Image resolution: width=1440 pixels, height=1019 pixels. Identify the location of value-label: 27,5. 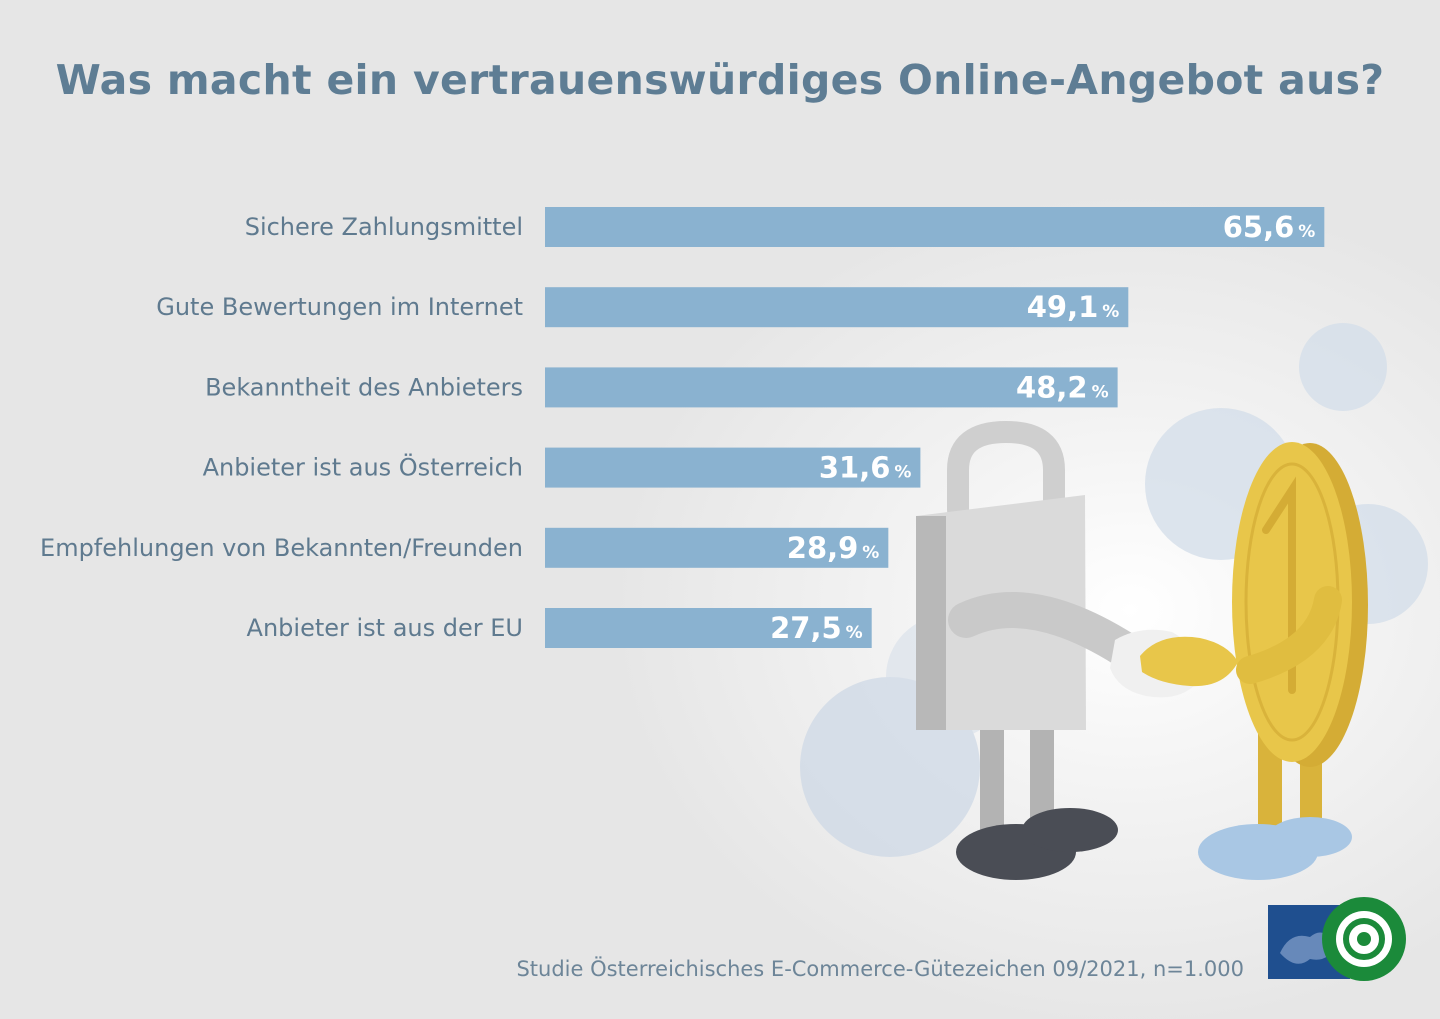
(806, 628).